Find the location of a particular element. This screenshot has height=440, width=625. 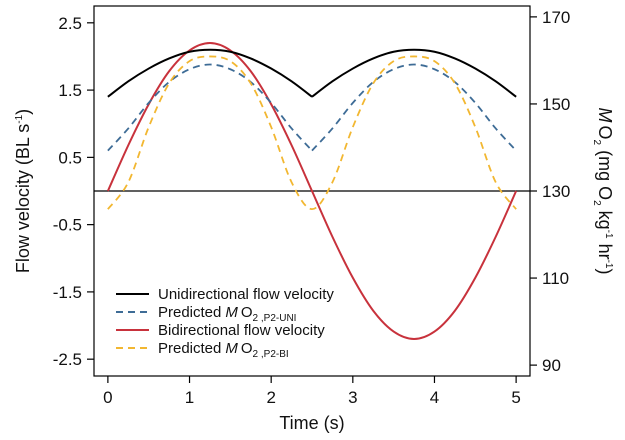

y-right-tick-label: 110 is located at coordinates (555, 278).